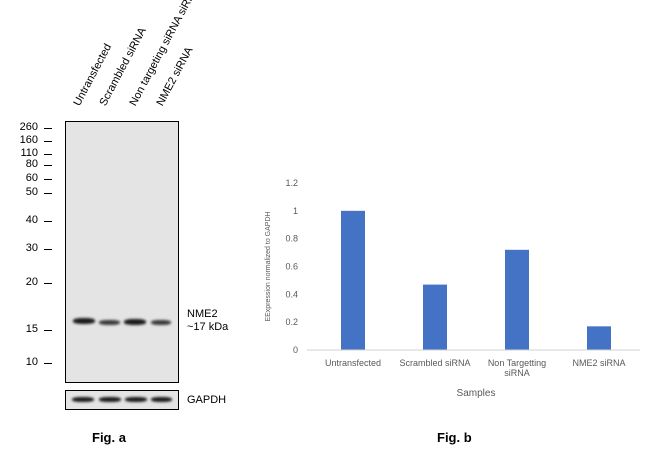 This screenshot has height=454, width=650. What do you see at coordinates (29, 153) in the screenshot?
I see `mw-marker: 110` at bounding box center [29, 153].